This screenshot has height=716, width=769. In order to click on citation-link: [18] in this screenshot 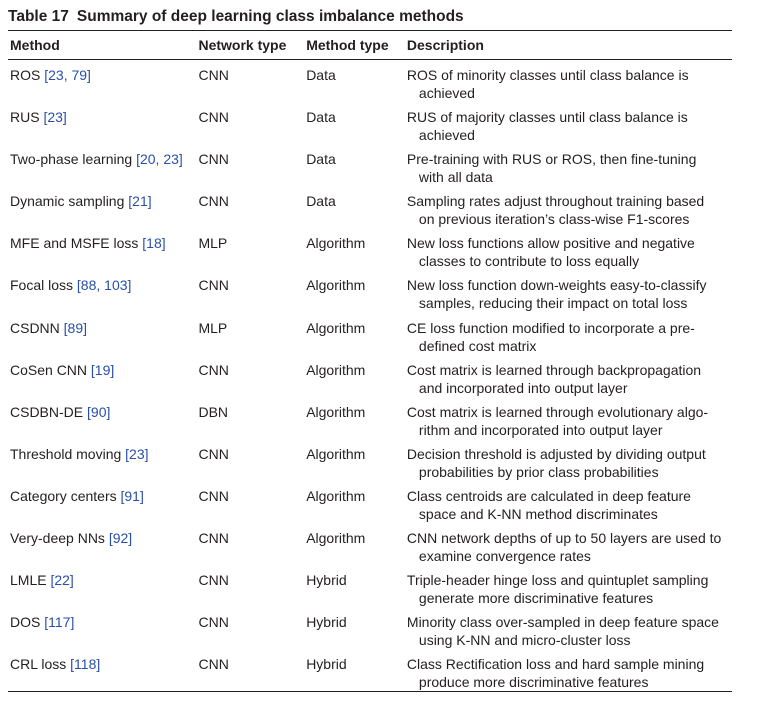, I will do `click(154, 243)`.